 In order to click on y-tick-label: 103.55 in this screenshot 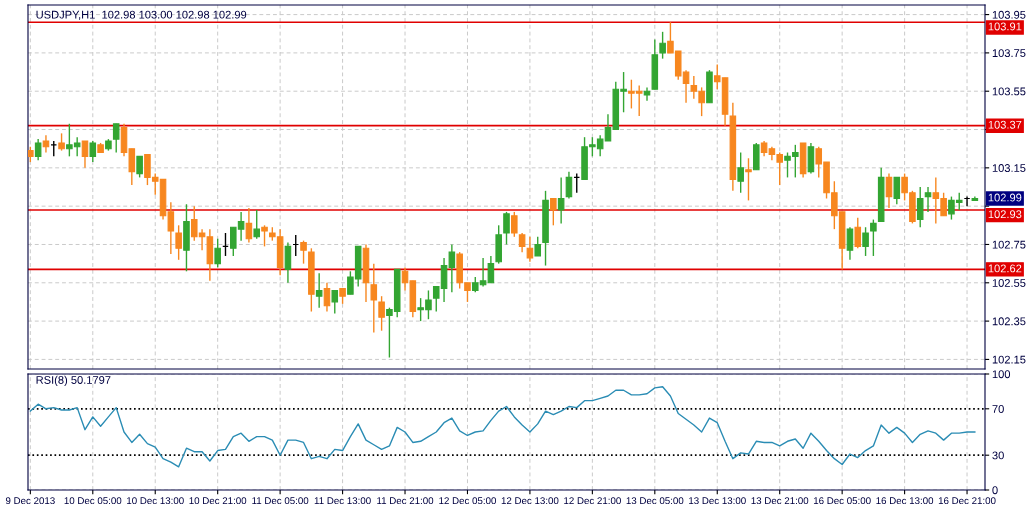, I will do `click(1009, 91)`.